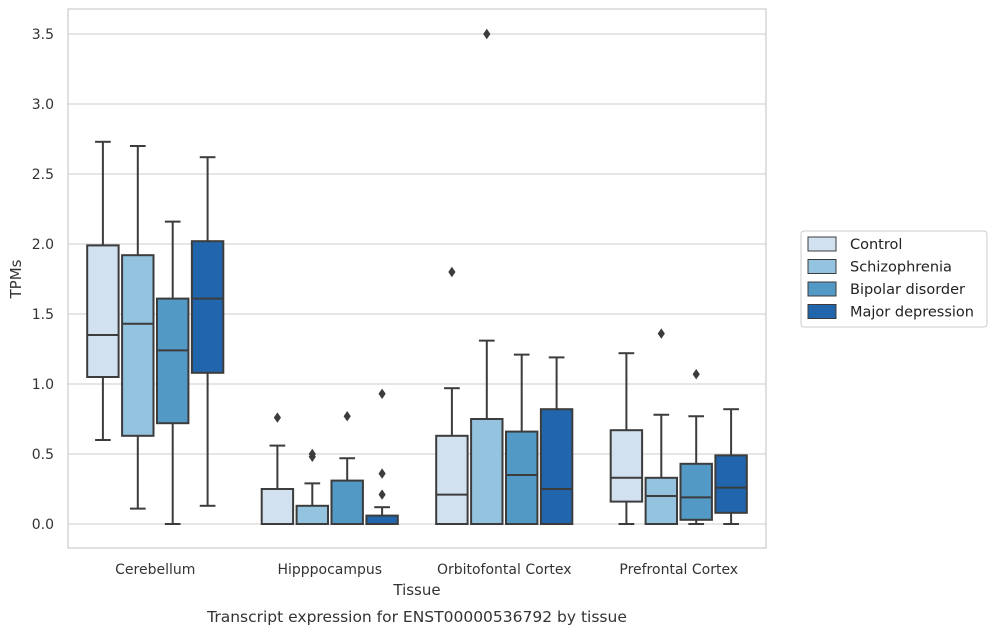  Describe the element at coordinates (16, 279) in the screenshot. I see `y-axis-label: TPMs` at that location.